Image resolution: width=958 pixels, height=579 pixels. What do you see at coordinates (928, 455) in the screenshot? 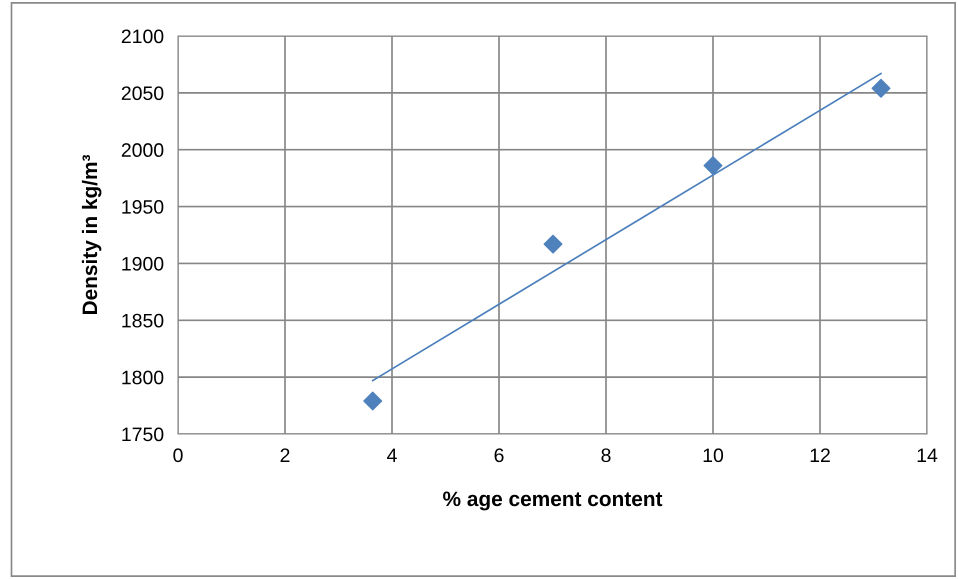
I see `x-tick-label: 14` at bounding box center [928, 455].